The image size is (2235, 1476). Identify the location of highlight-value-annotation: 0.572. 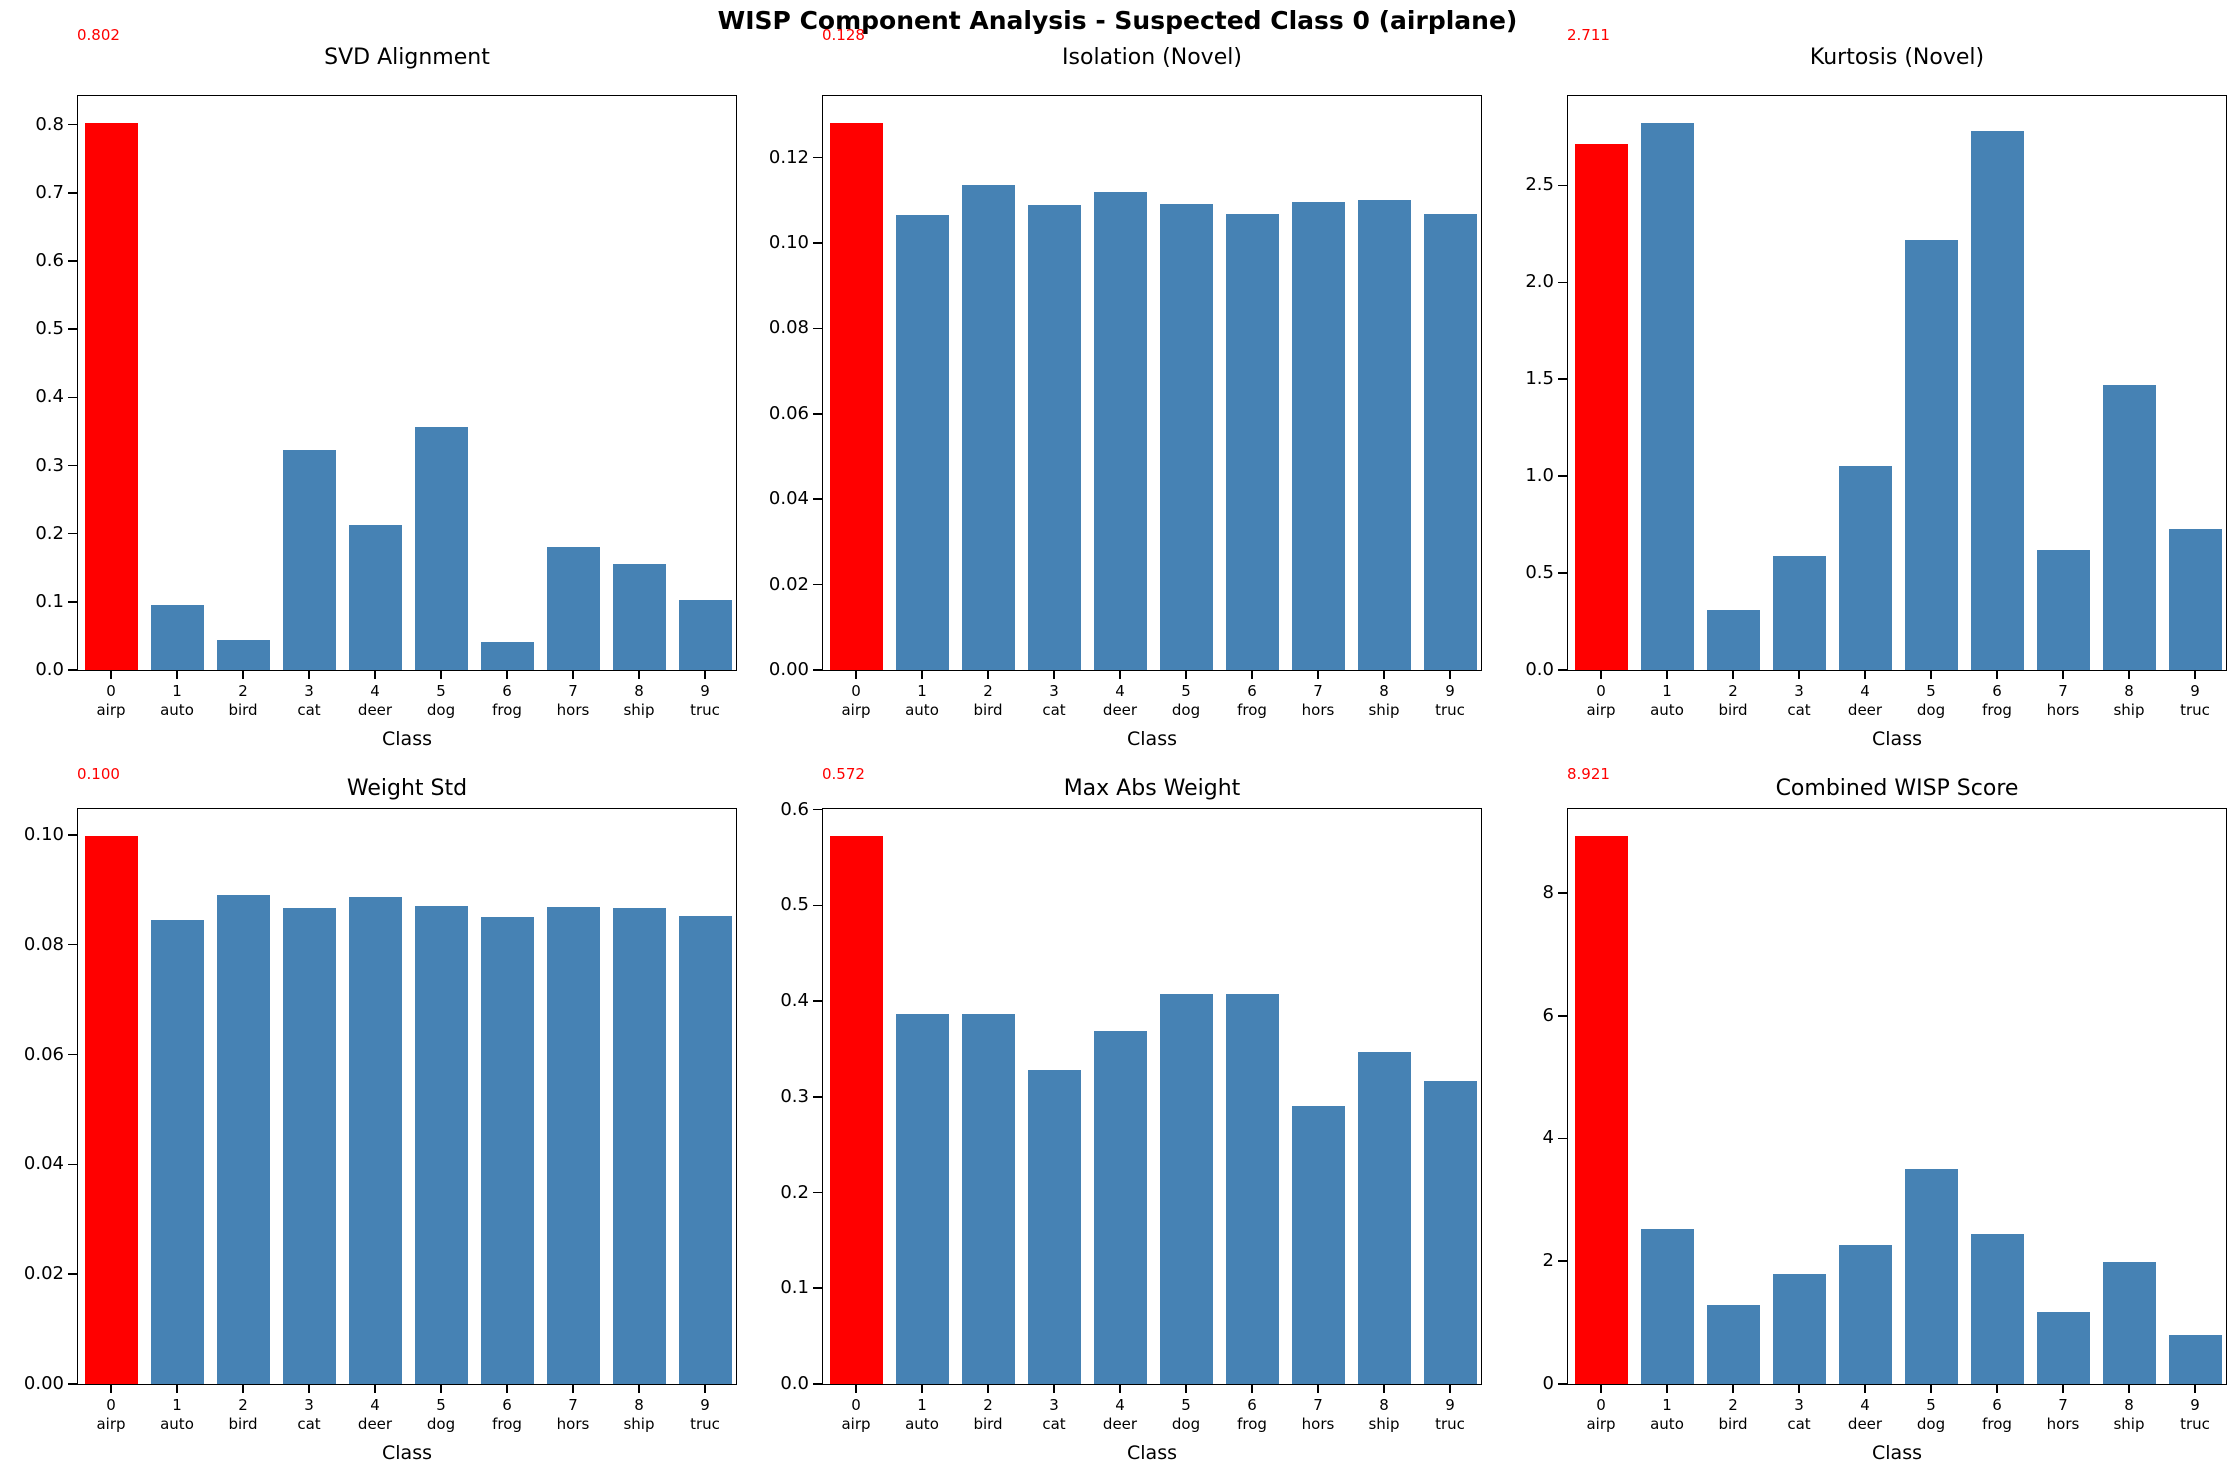
(843, 774).